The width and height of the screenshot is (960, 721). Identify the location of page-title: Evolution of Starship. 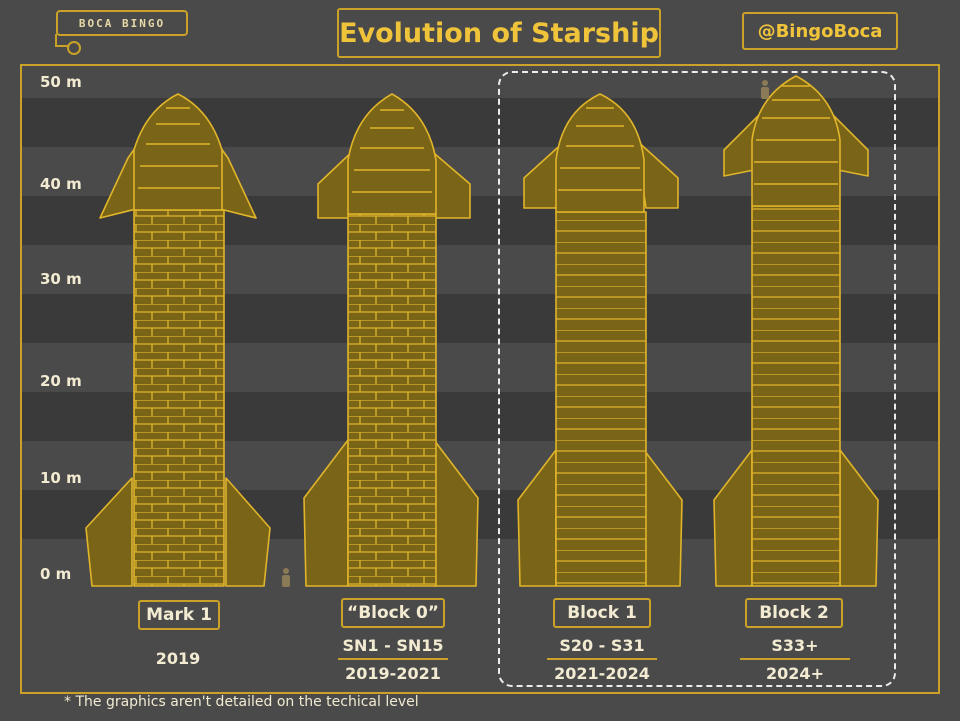
(499, 33).